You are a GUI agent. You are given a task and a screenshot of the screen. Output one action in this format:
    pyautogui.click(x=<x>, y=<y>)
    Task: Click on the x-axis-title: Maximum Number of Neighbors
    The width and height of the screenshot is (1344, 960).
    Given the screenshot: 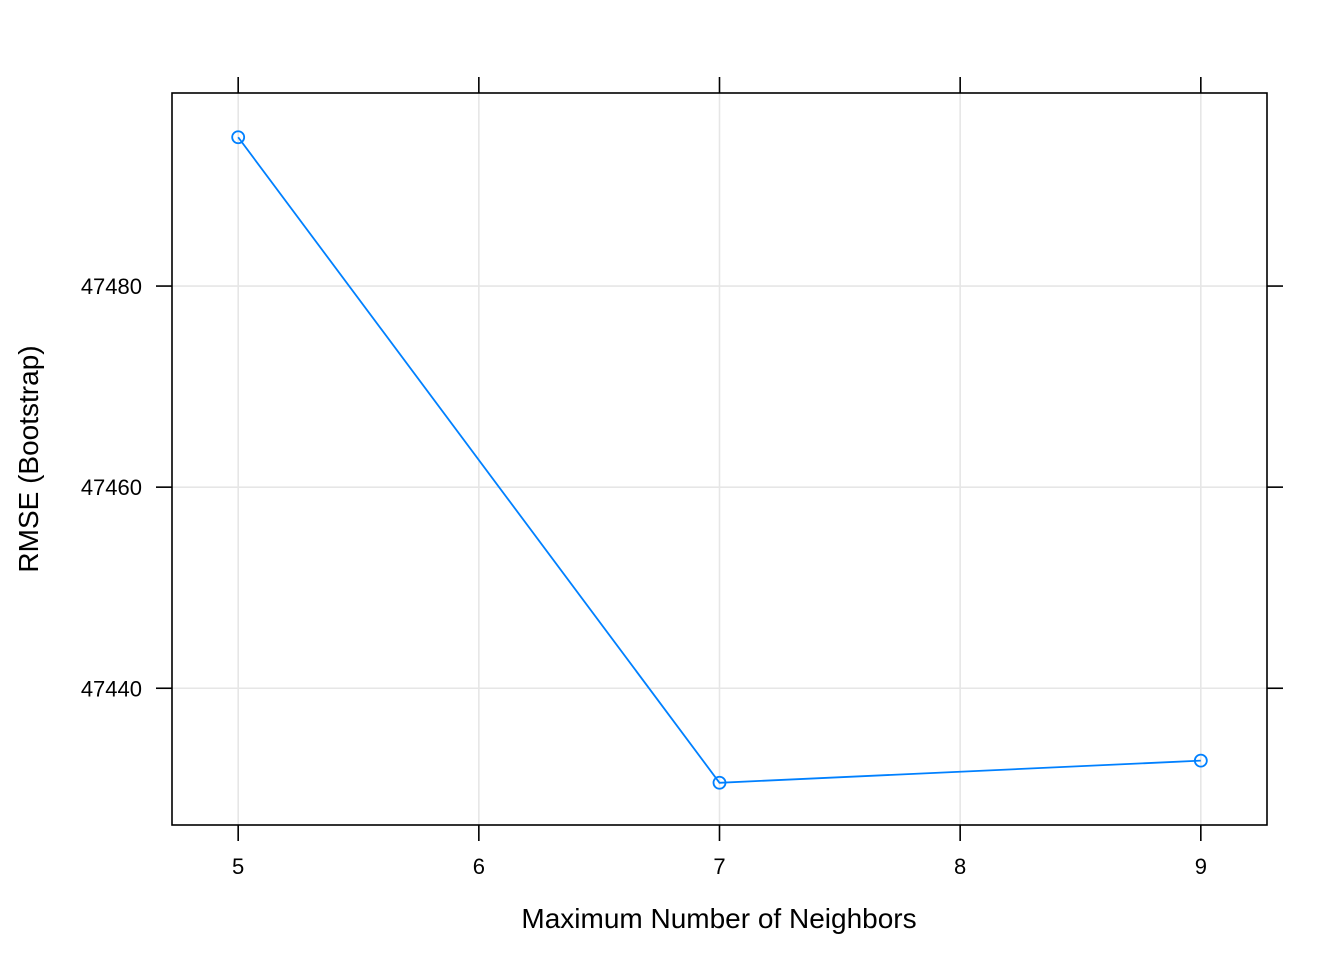 What is the action you would take?
    pyautogui.click(x=718, y=918)
    